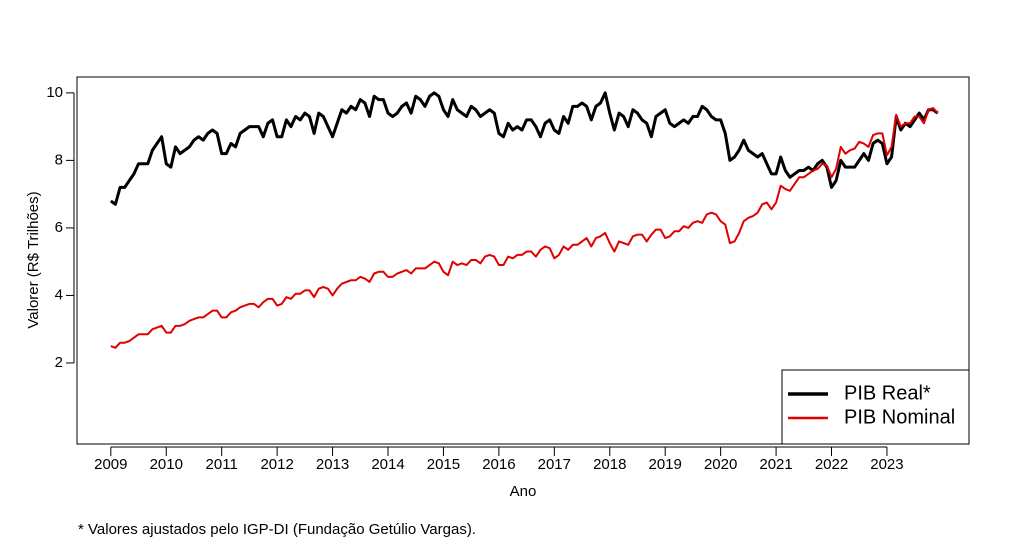  I want to click on x-tick-label: 2022, so click(831, 464).